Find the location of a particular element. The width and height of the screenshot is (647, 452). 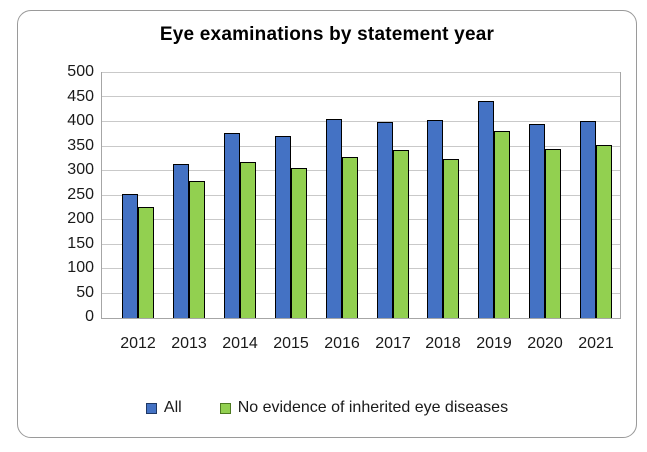

bar-2014-no-evidence is located at coordinates (248, 240).